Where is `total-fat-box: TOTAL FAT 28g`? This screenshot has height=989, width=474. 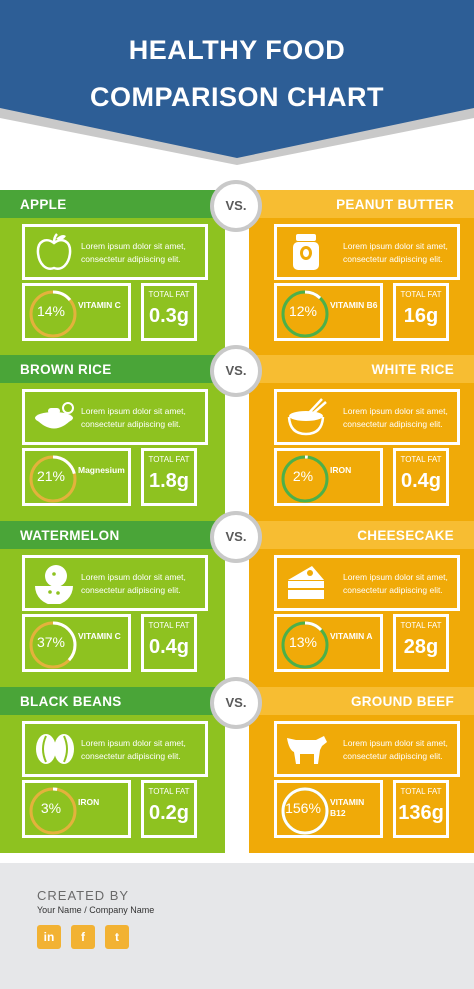 total-fat-box: TOTAL FAT 28g is located at coordinates (421, 643).